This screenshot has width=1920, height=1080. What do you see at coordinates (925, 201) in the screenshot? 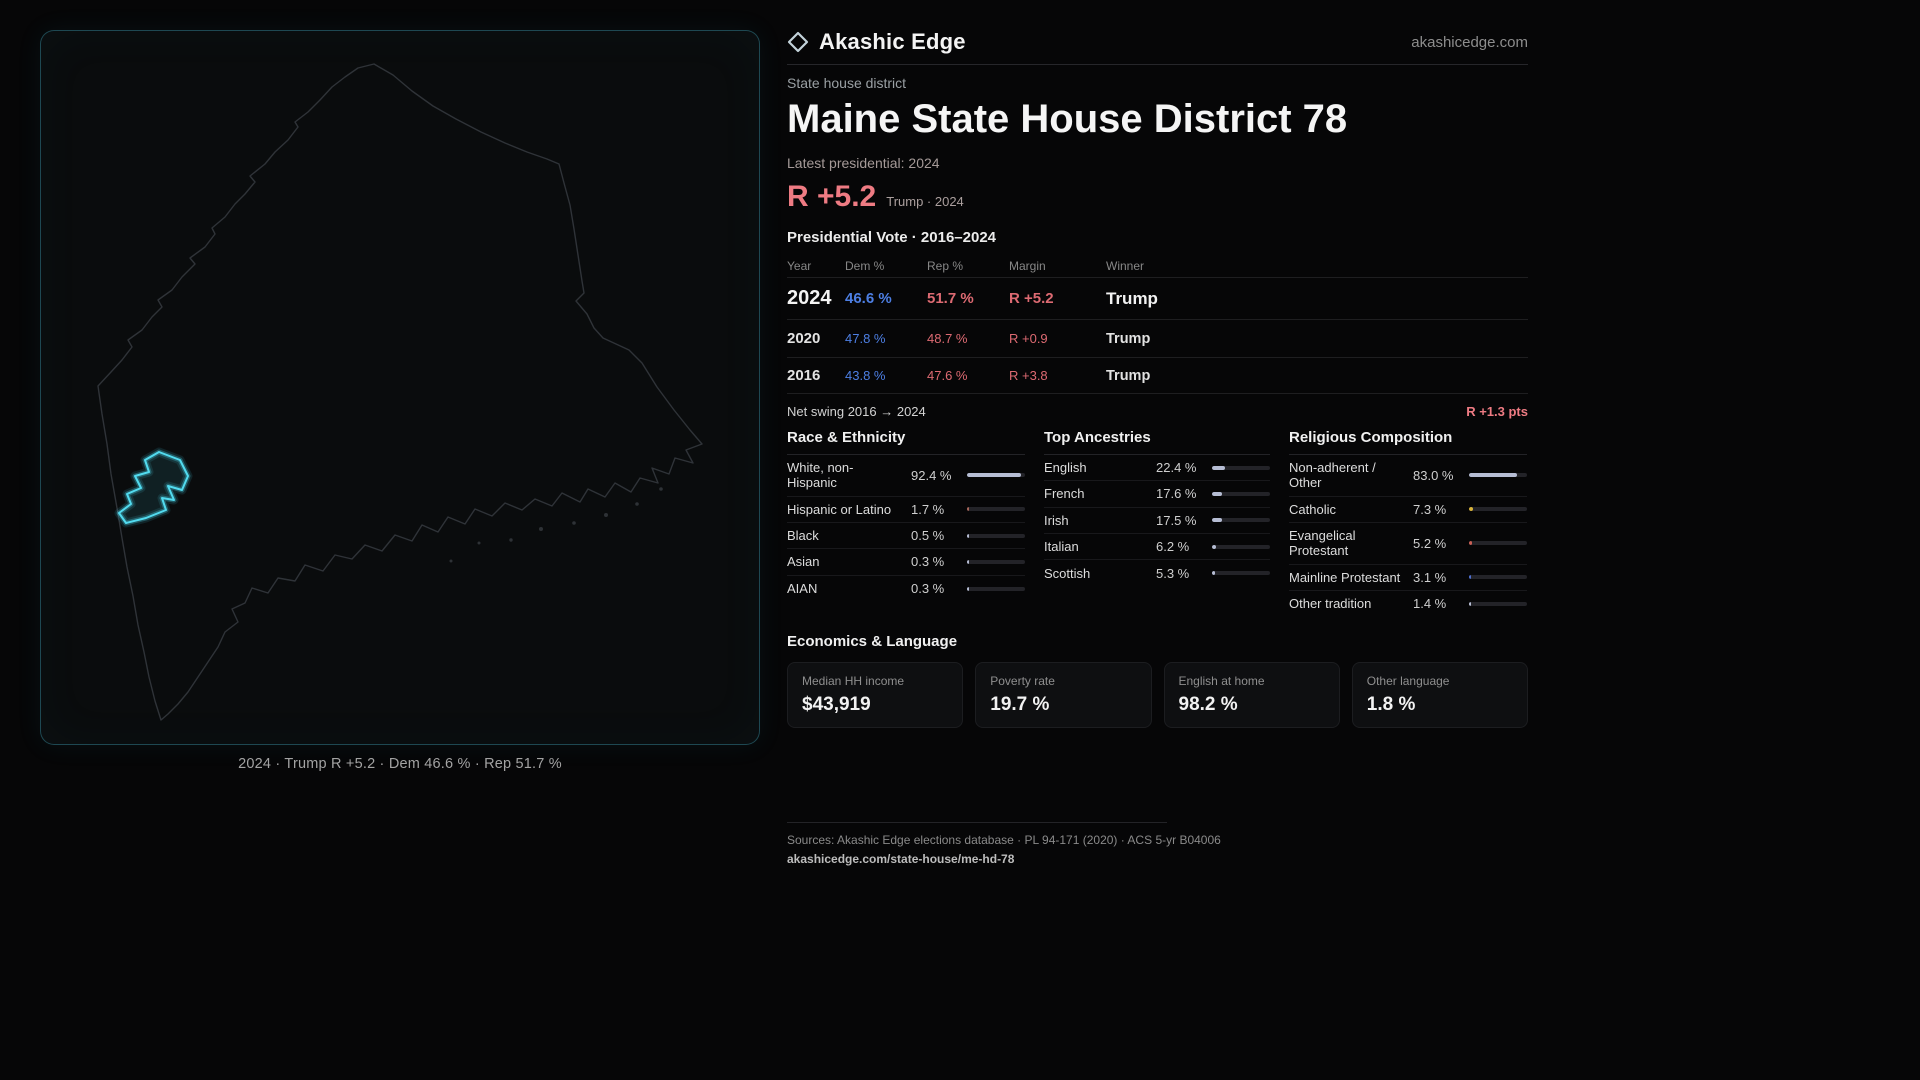
I see `margin-context: Trump · 2024` at bounding box center [925, 201].